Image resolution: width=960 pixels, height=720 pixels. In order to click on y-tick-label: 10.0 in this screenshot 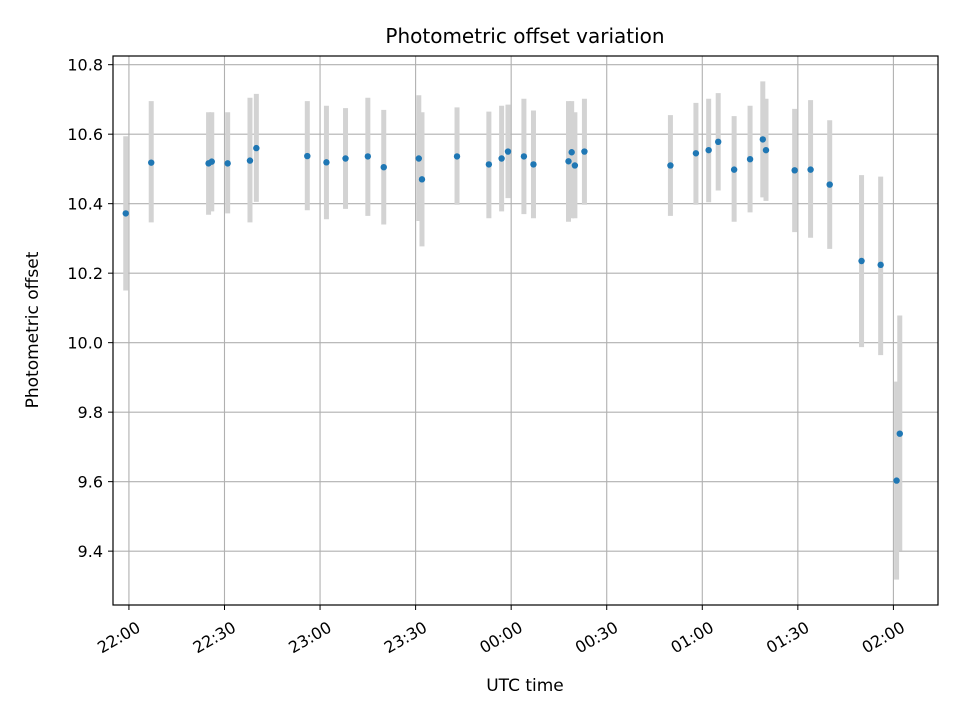, I will do `click(85, 343)`.